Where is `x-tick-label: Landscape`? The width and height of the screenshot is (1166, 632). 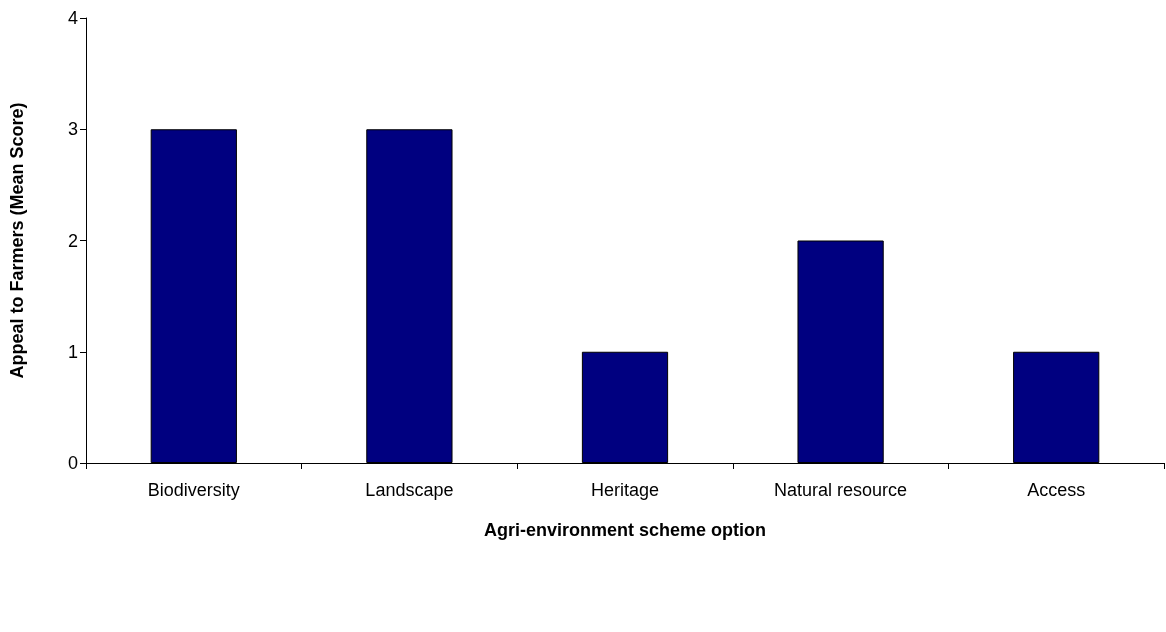
x-tick-label: Landscape is located at coordinates (409, 490).